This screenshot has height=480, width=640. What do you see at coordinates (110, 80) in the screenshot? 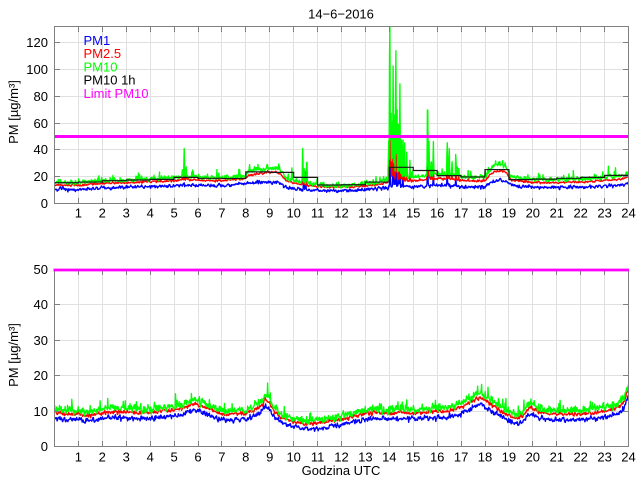
I see `svg-text: PM10 1h` at bounding box center [110, 80].